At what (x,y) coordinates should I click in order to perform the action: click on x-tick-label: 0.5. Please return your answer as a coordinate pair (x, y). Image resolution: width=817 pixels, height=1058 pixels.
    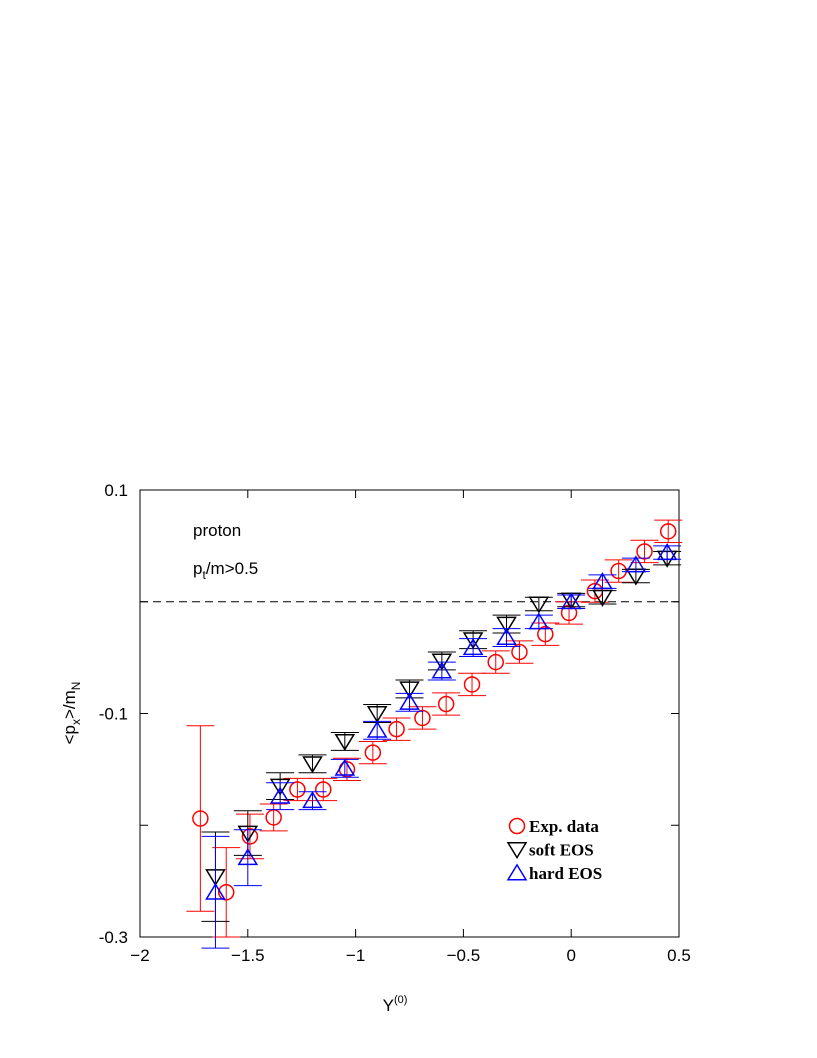
    Looking at the image, I should click on (679, 955).